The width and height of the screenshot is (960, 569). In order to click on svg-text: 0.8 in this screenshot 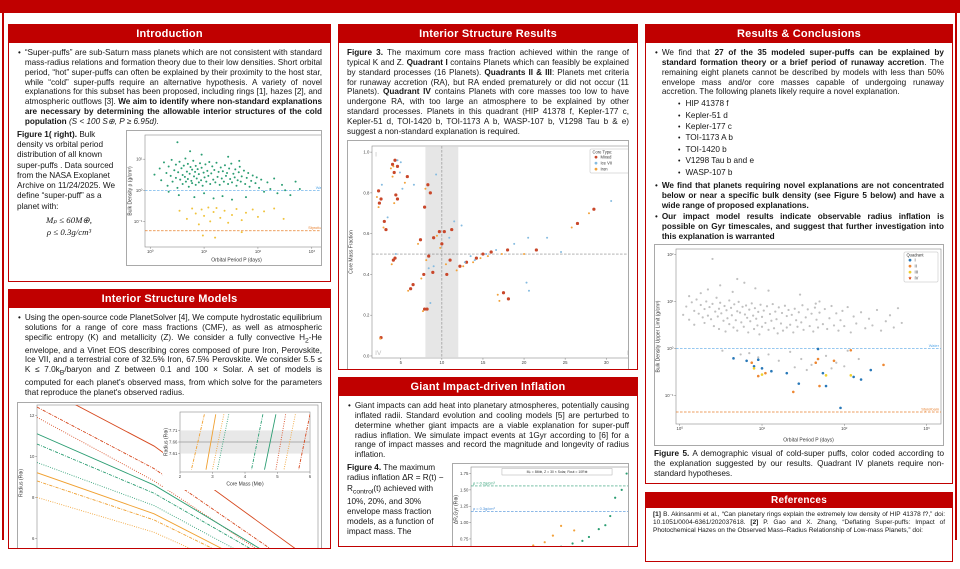, I will do `click(366, 192)`.